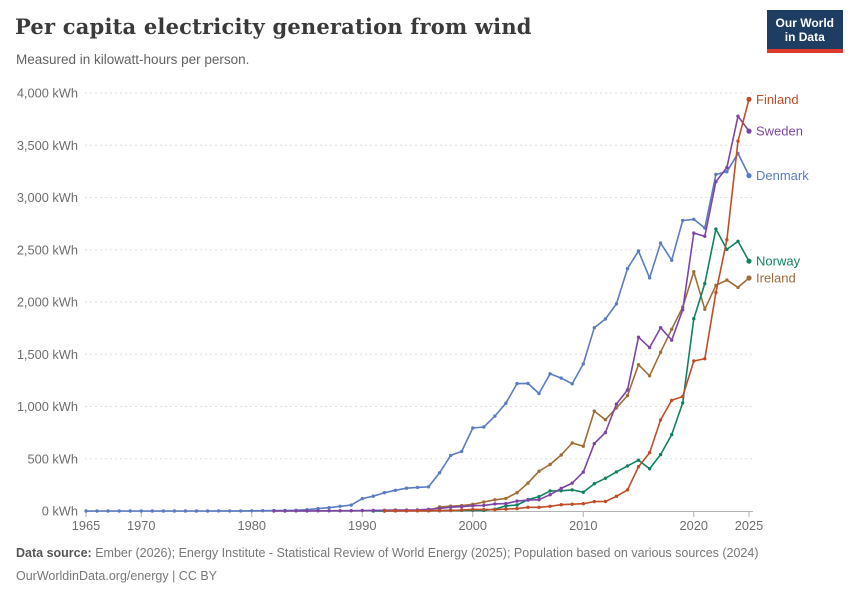 This screenshot has height=600, width=850. What do you see at coordinates (804, 37) in the screenshot?
I see `owid-logo-line2: in Data` at bounding box center [804, 37].